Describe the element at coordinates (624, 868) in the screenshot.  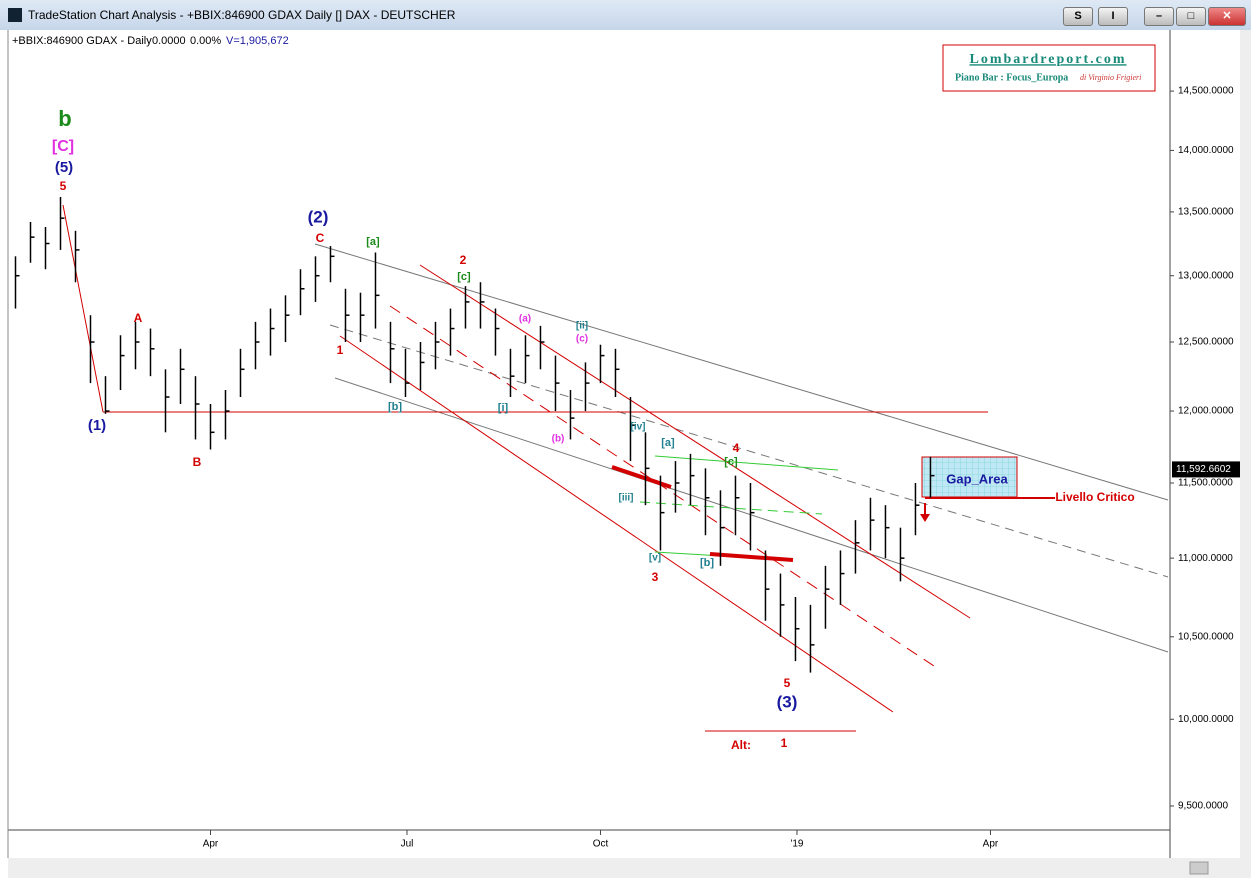
I see `h-scrollbar` at that location.